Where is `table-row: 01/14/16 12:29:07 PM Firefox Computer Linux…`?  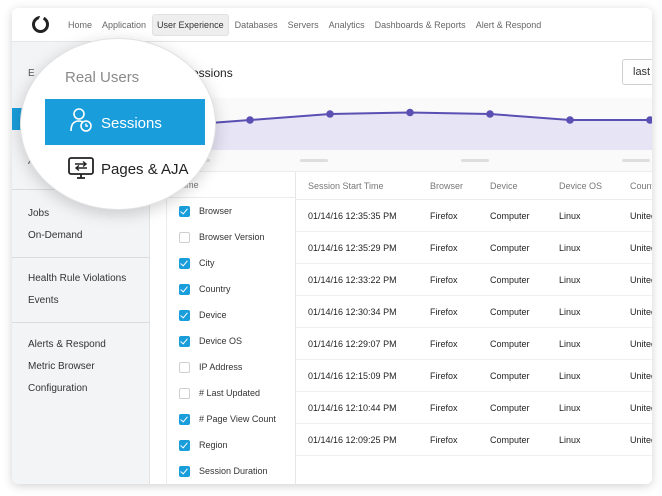 table-row: 01/14/16 12:29:07 PM Firefox Computer Linux… is located at coordinates (474, 344).